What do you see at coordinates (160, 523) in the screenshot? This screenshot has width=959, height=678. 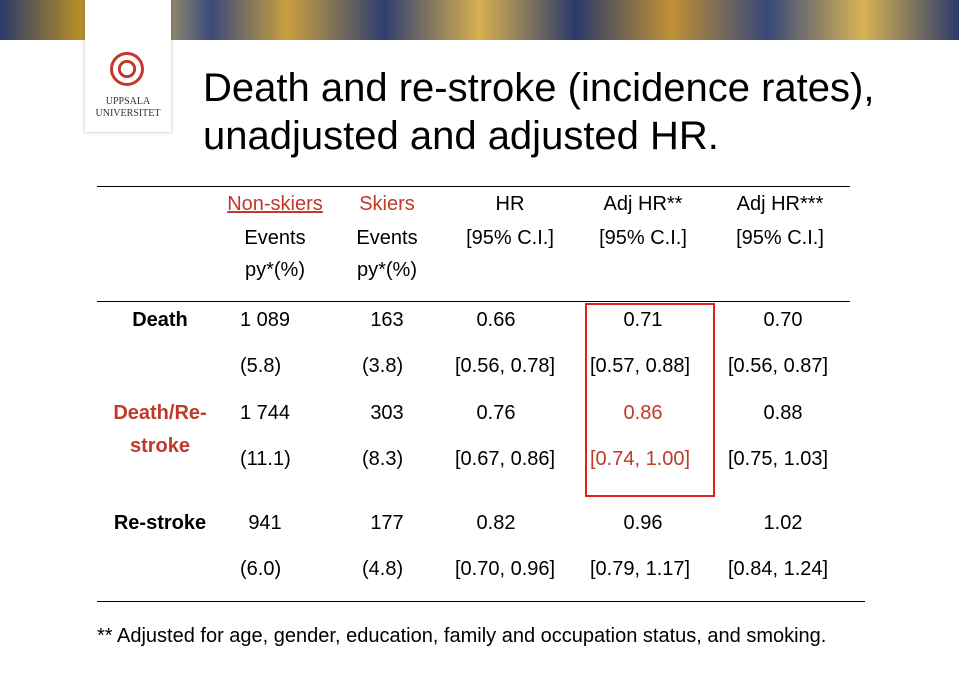 I see `row-label: Re-stroke` at bounding box center [160, 523].